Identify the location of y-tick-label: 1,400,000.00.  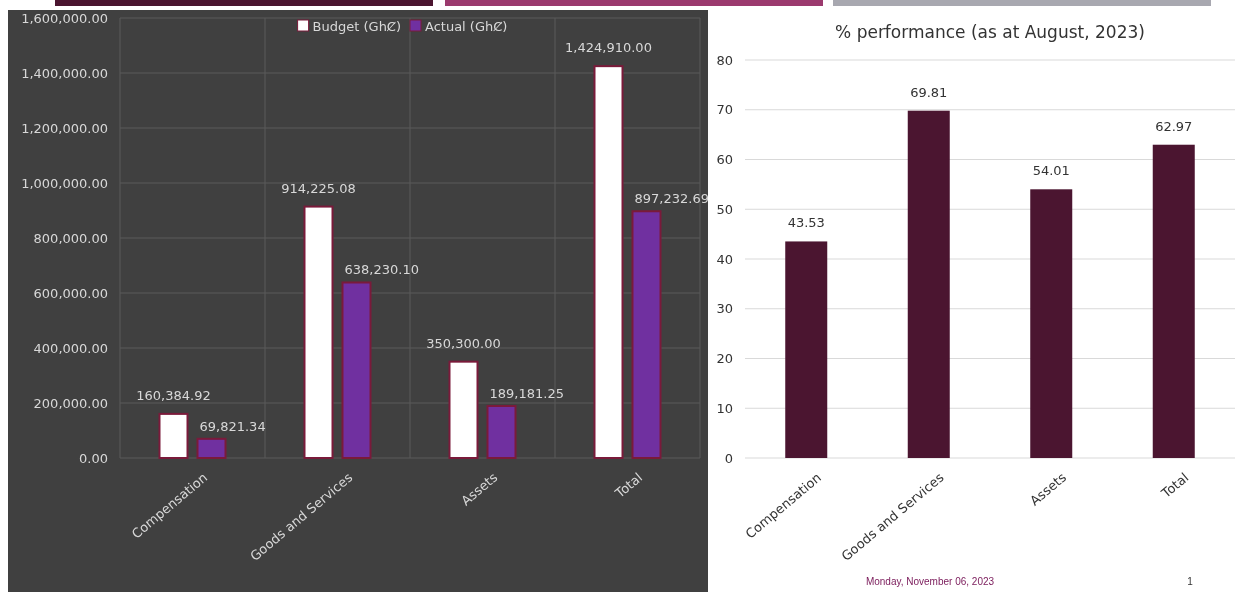
(64, 73).